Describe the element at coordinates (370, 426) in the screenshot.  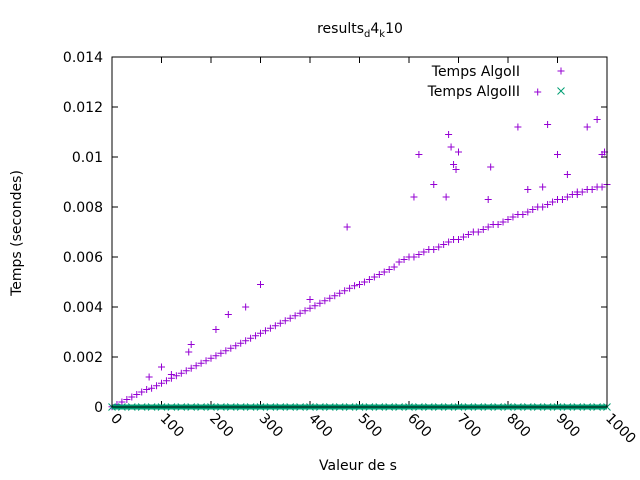
I see `x-tick-label-5: 500` at that location.